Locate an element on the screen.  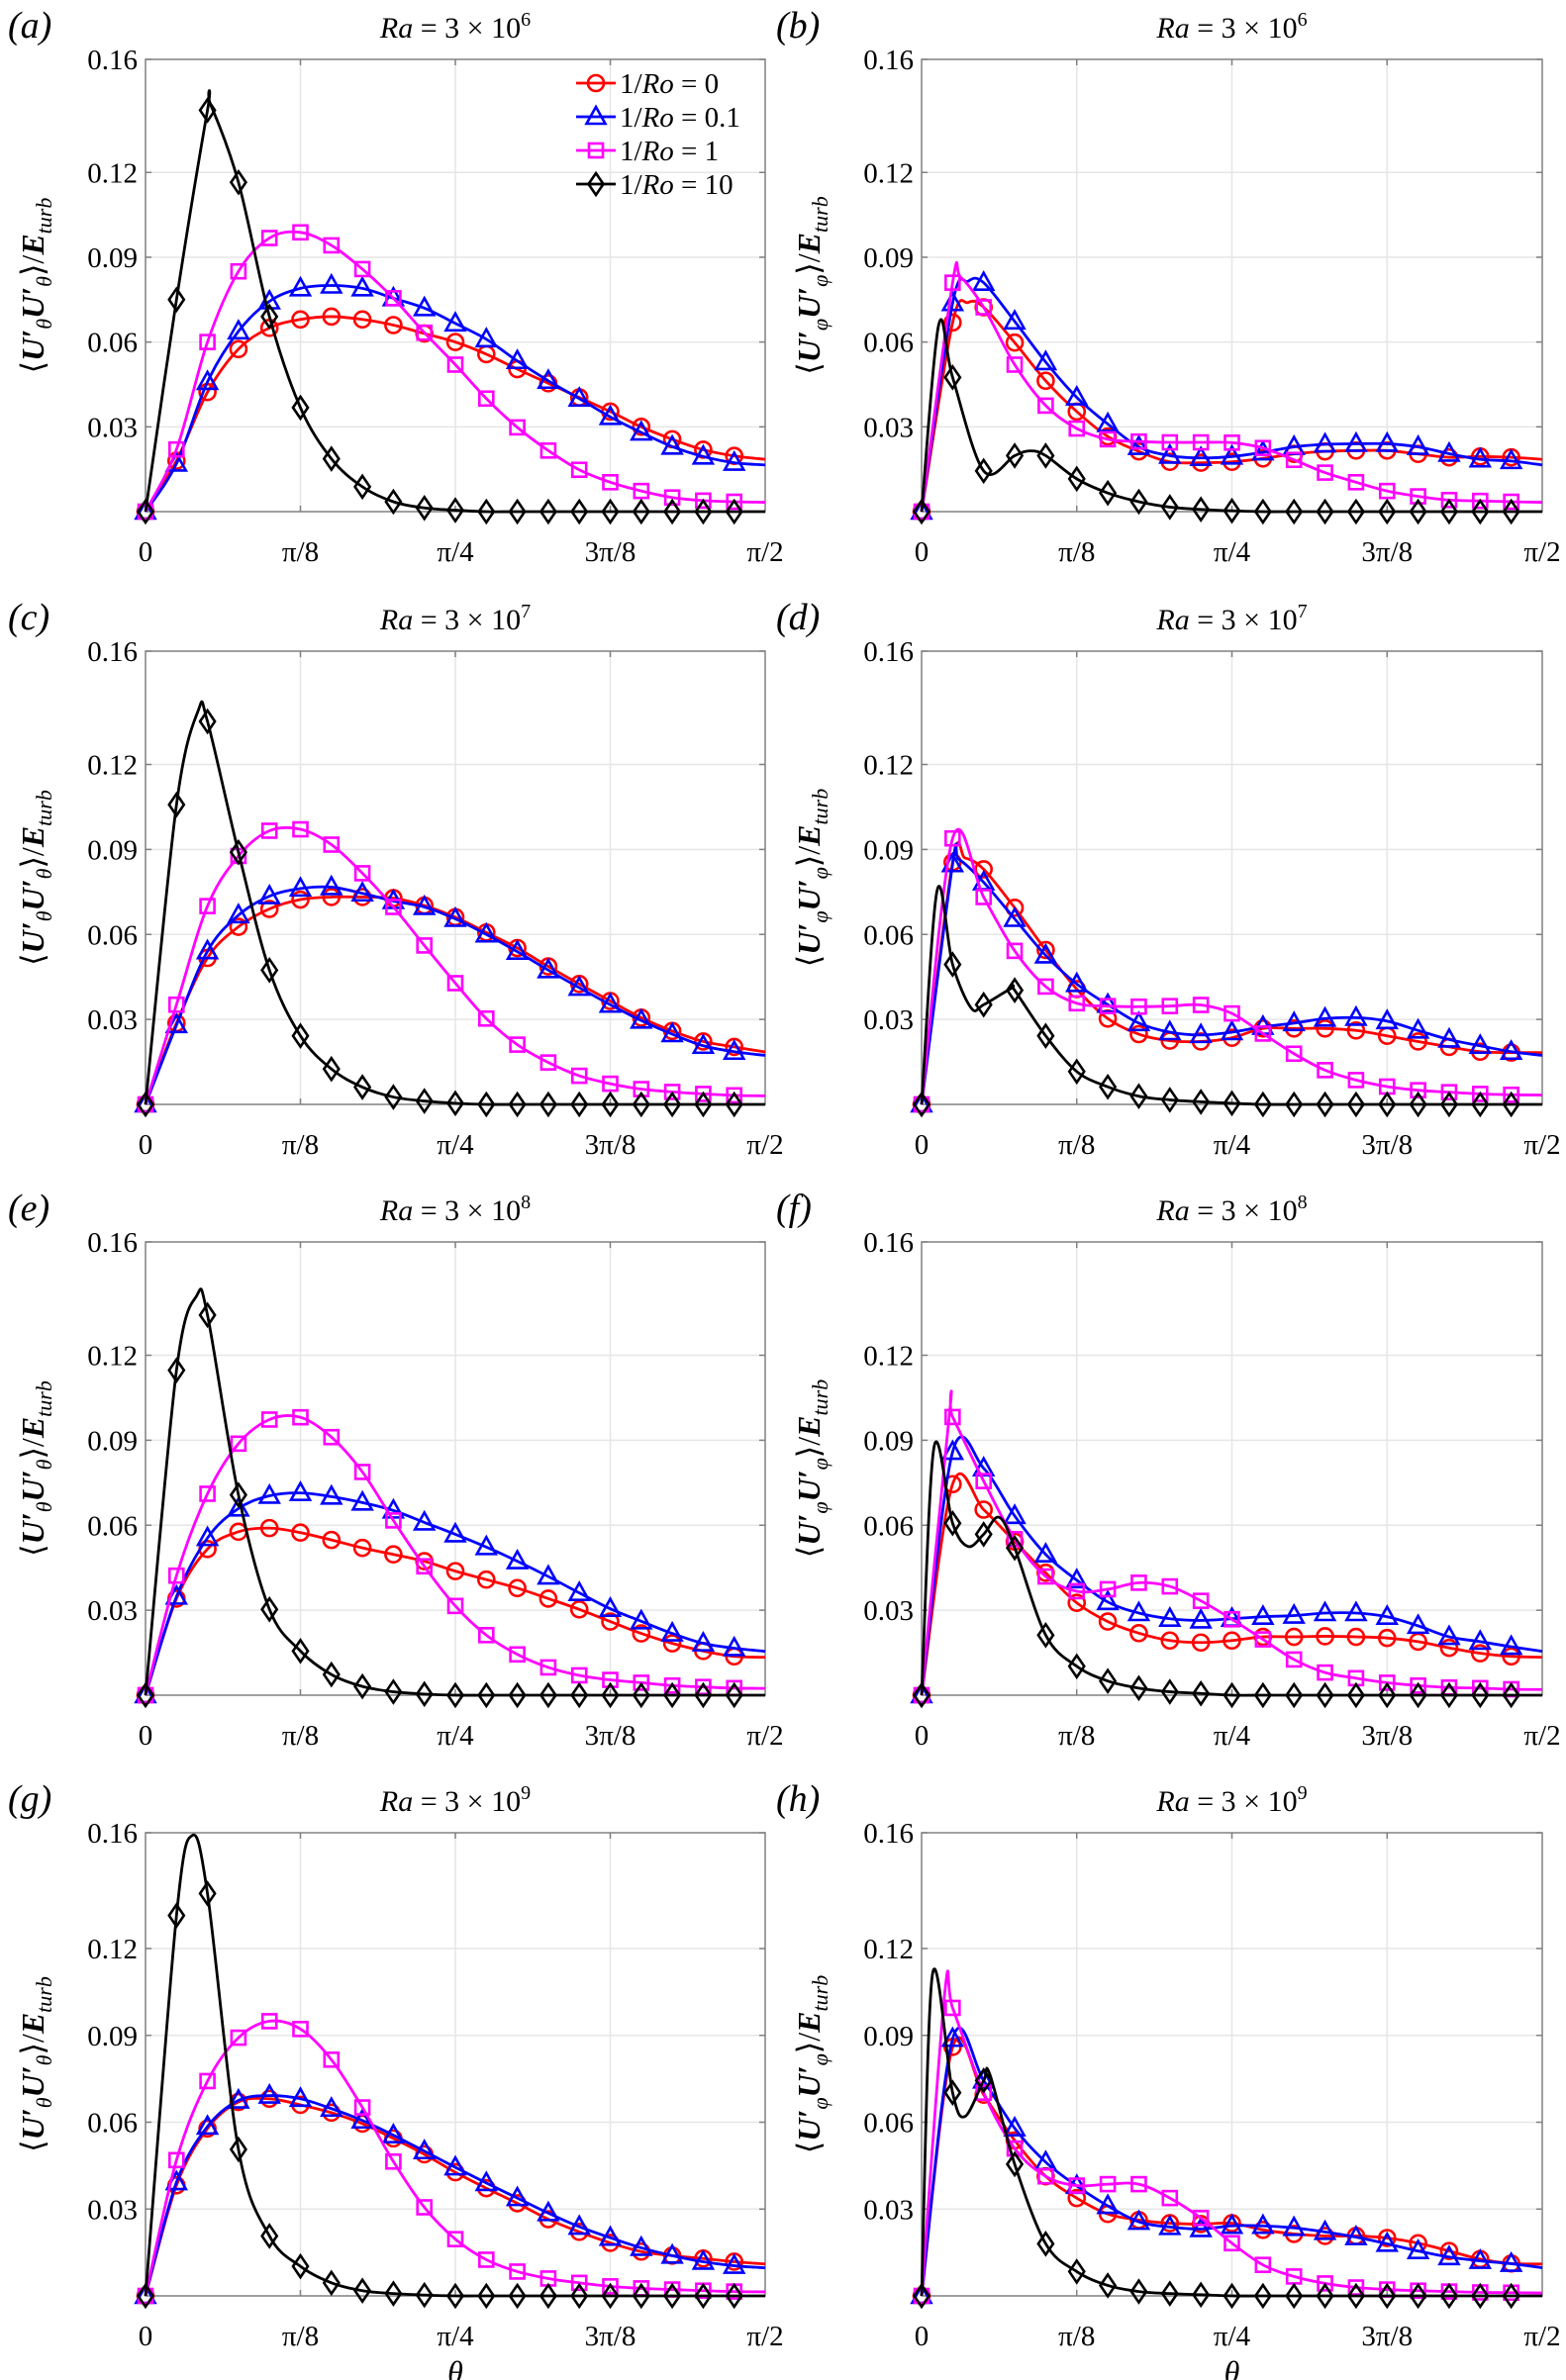
legend-marker-diamond is located at coordinates (596, 184).